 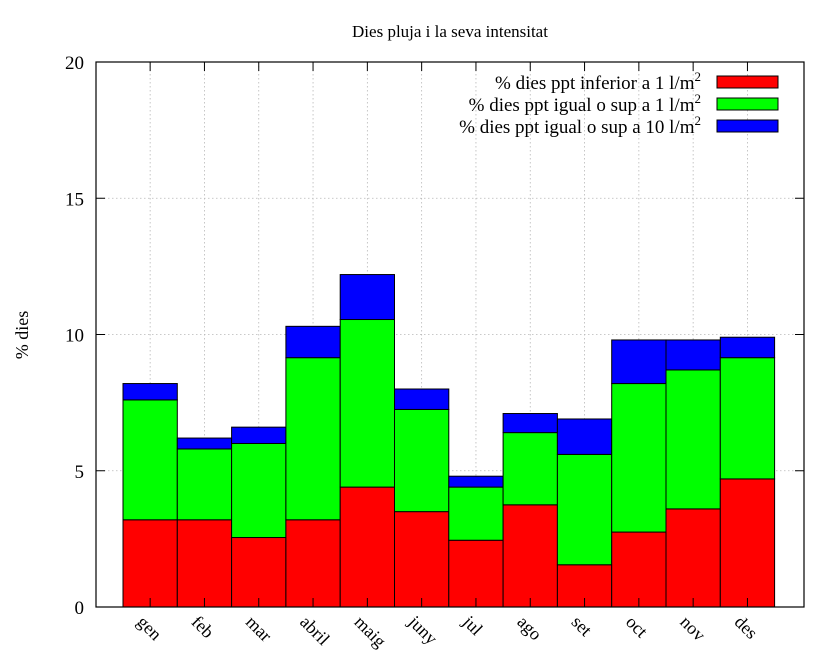 What do you see at coordinates (313, 342) in the screenshot?
I see `bar-segment-abril-s3` at bounding box center [313, 342].